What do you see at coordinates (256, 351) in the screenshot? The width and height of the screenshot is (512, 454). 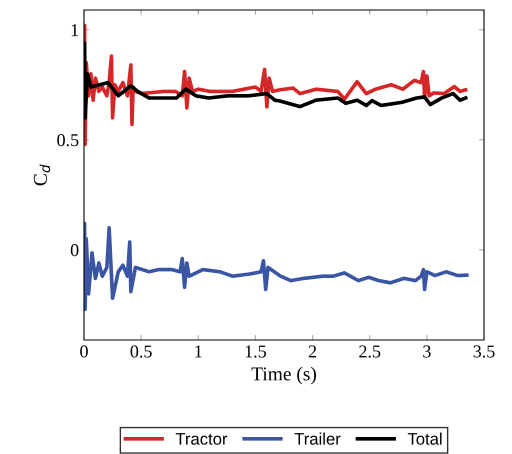 I see `x-tick-label: 1.5` at bounding box center [256, 351].